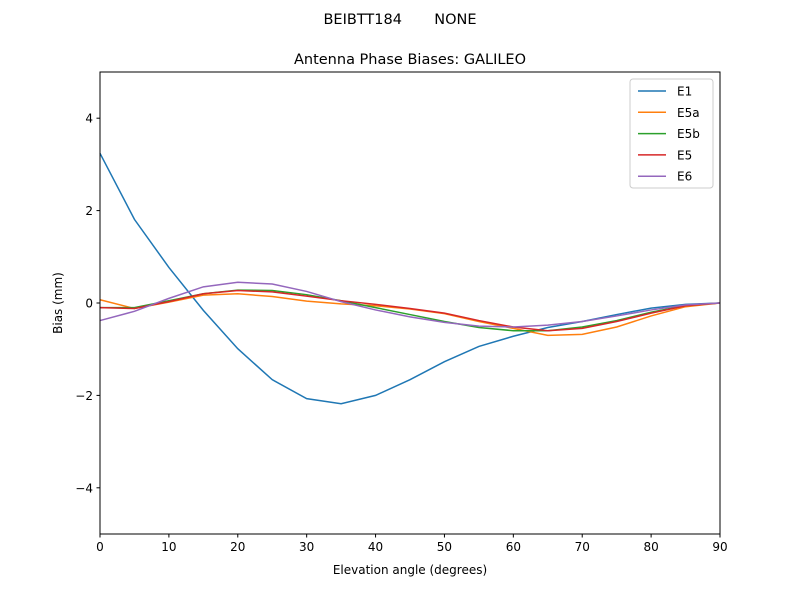 The width and height of the screenshot is (800, 604). What do you see at coordinates (375, 547) in the screenshot?
I see `x-tick-label: 40` at bounding box center [375, 547].